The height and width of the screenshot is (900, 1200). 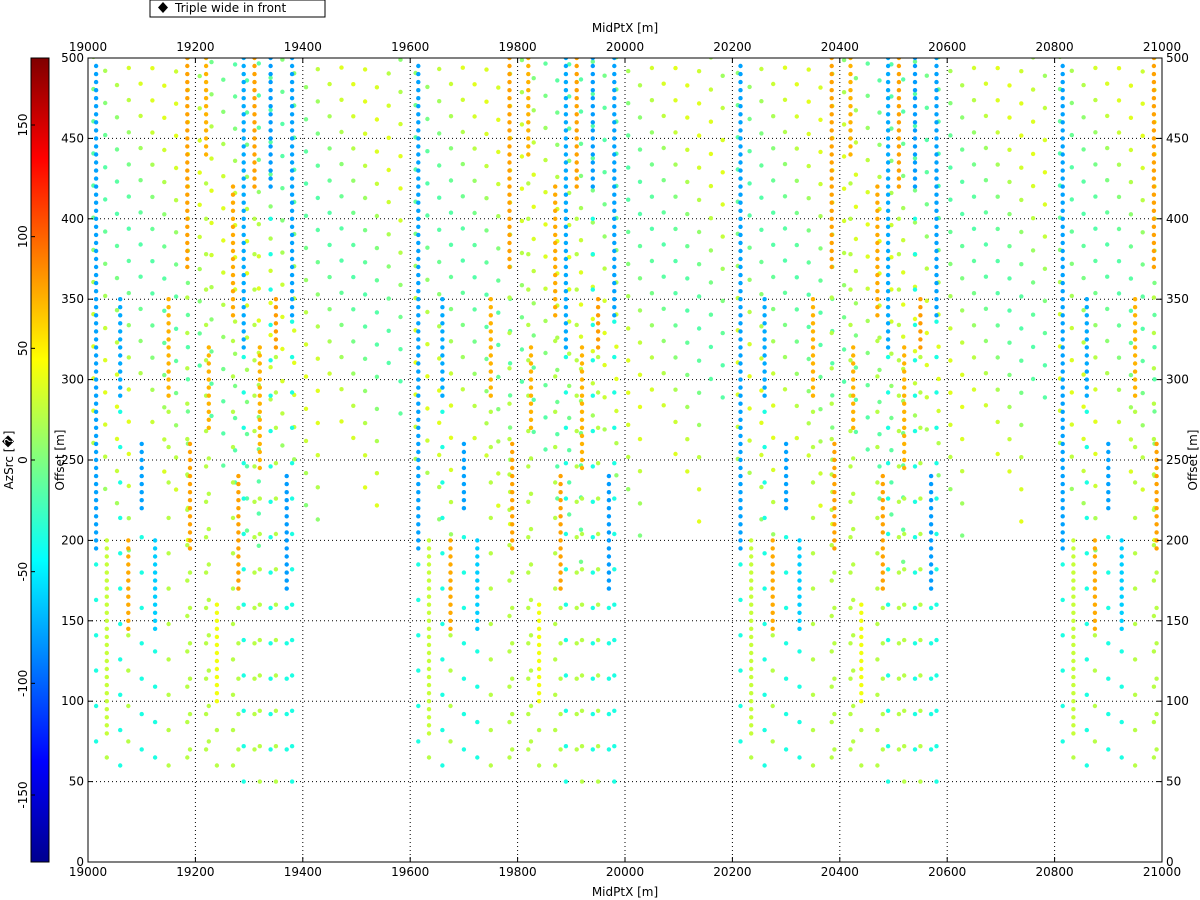 What do you see at coordinates (76, 782) in the screenshot?
I see `y-tick-label-left: 50` at bounding box center [76, 782].